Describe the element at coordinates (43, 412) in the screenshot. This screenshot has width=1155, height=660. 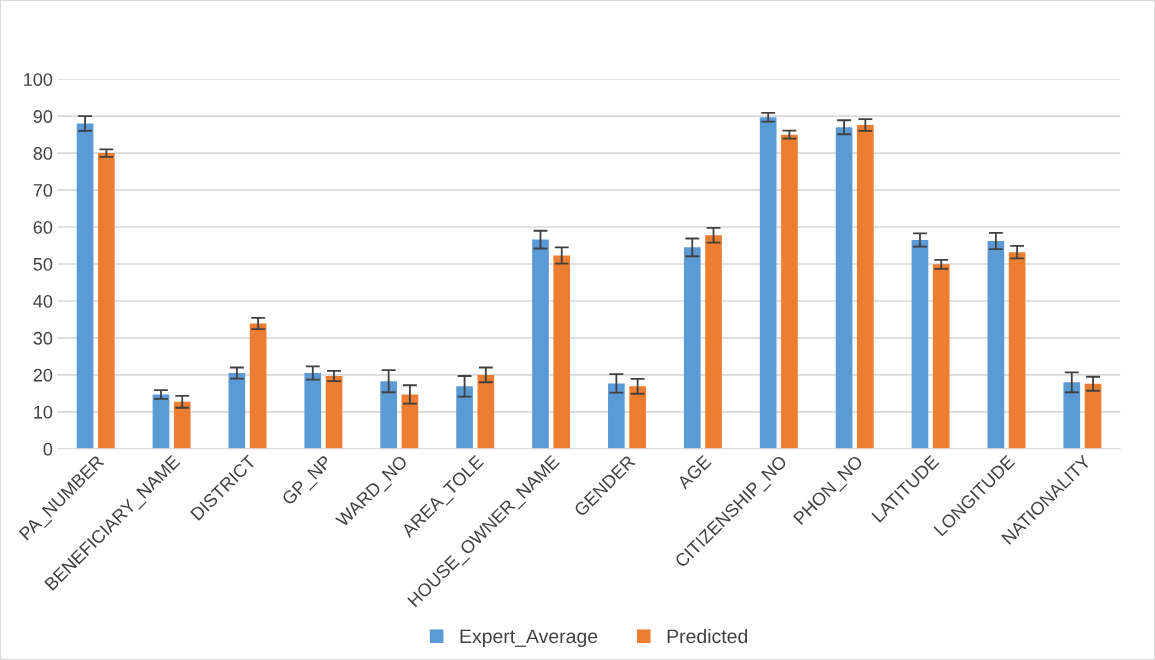
I see `y-tick-label: 10` at that location.